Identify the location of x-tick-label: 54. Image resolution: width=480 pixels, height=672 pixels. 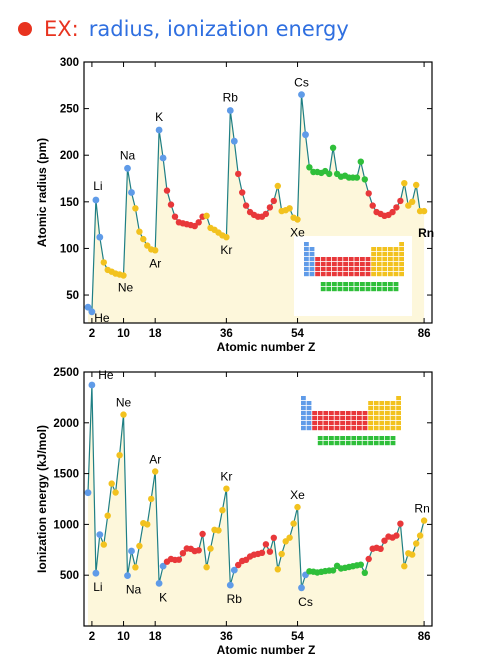
(297, 334).